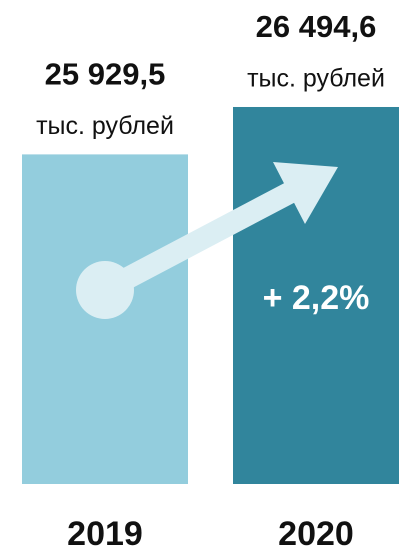  Describe the element at coordinates (105, 74) in the screenshot. I see `value-label: 25 929,5` at that location.